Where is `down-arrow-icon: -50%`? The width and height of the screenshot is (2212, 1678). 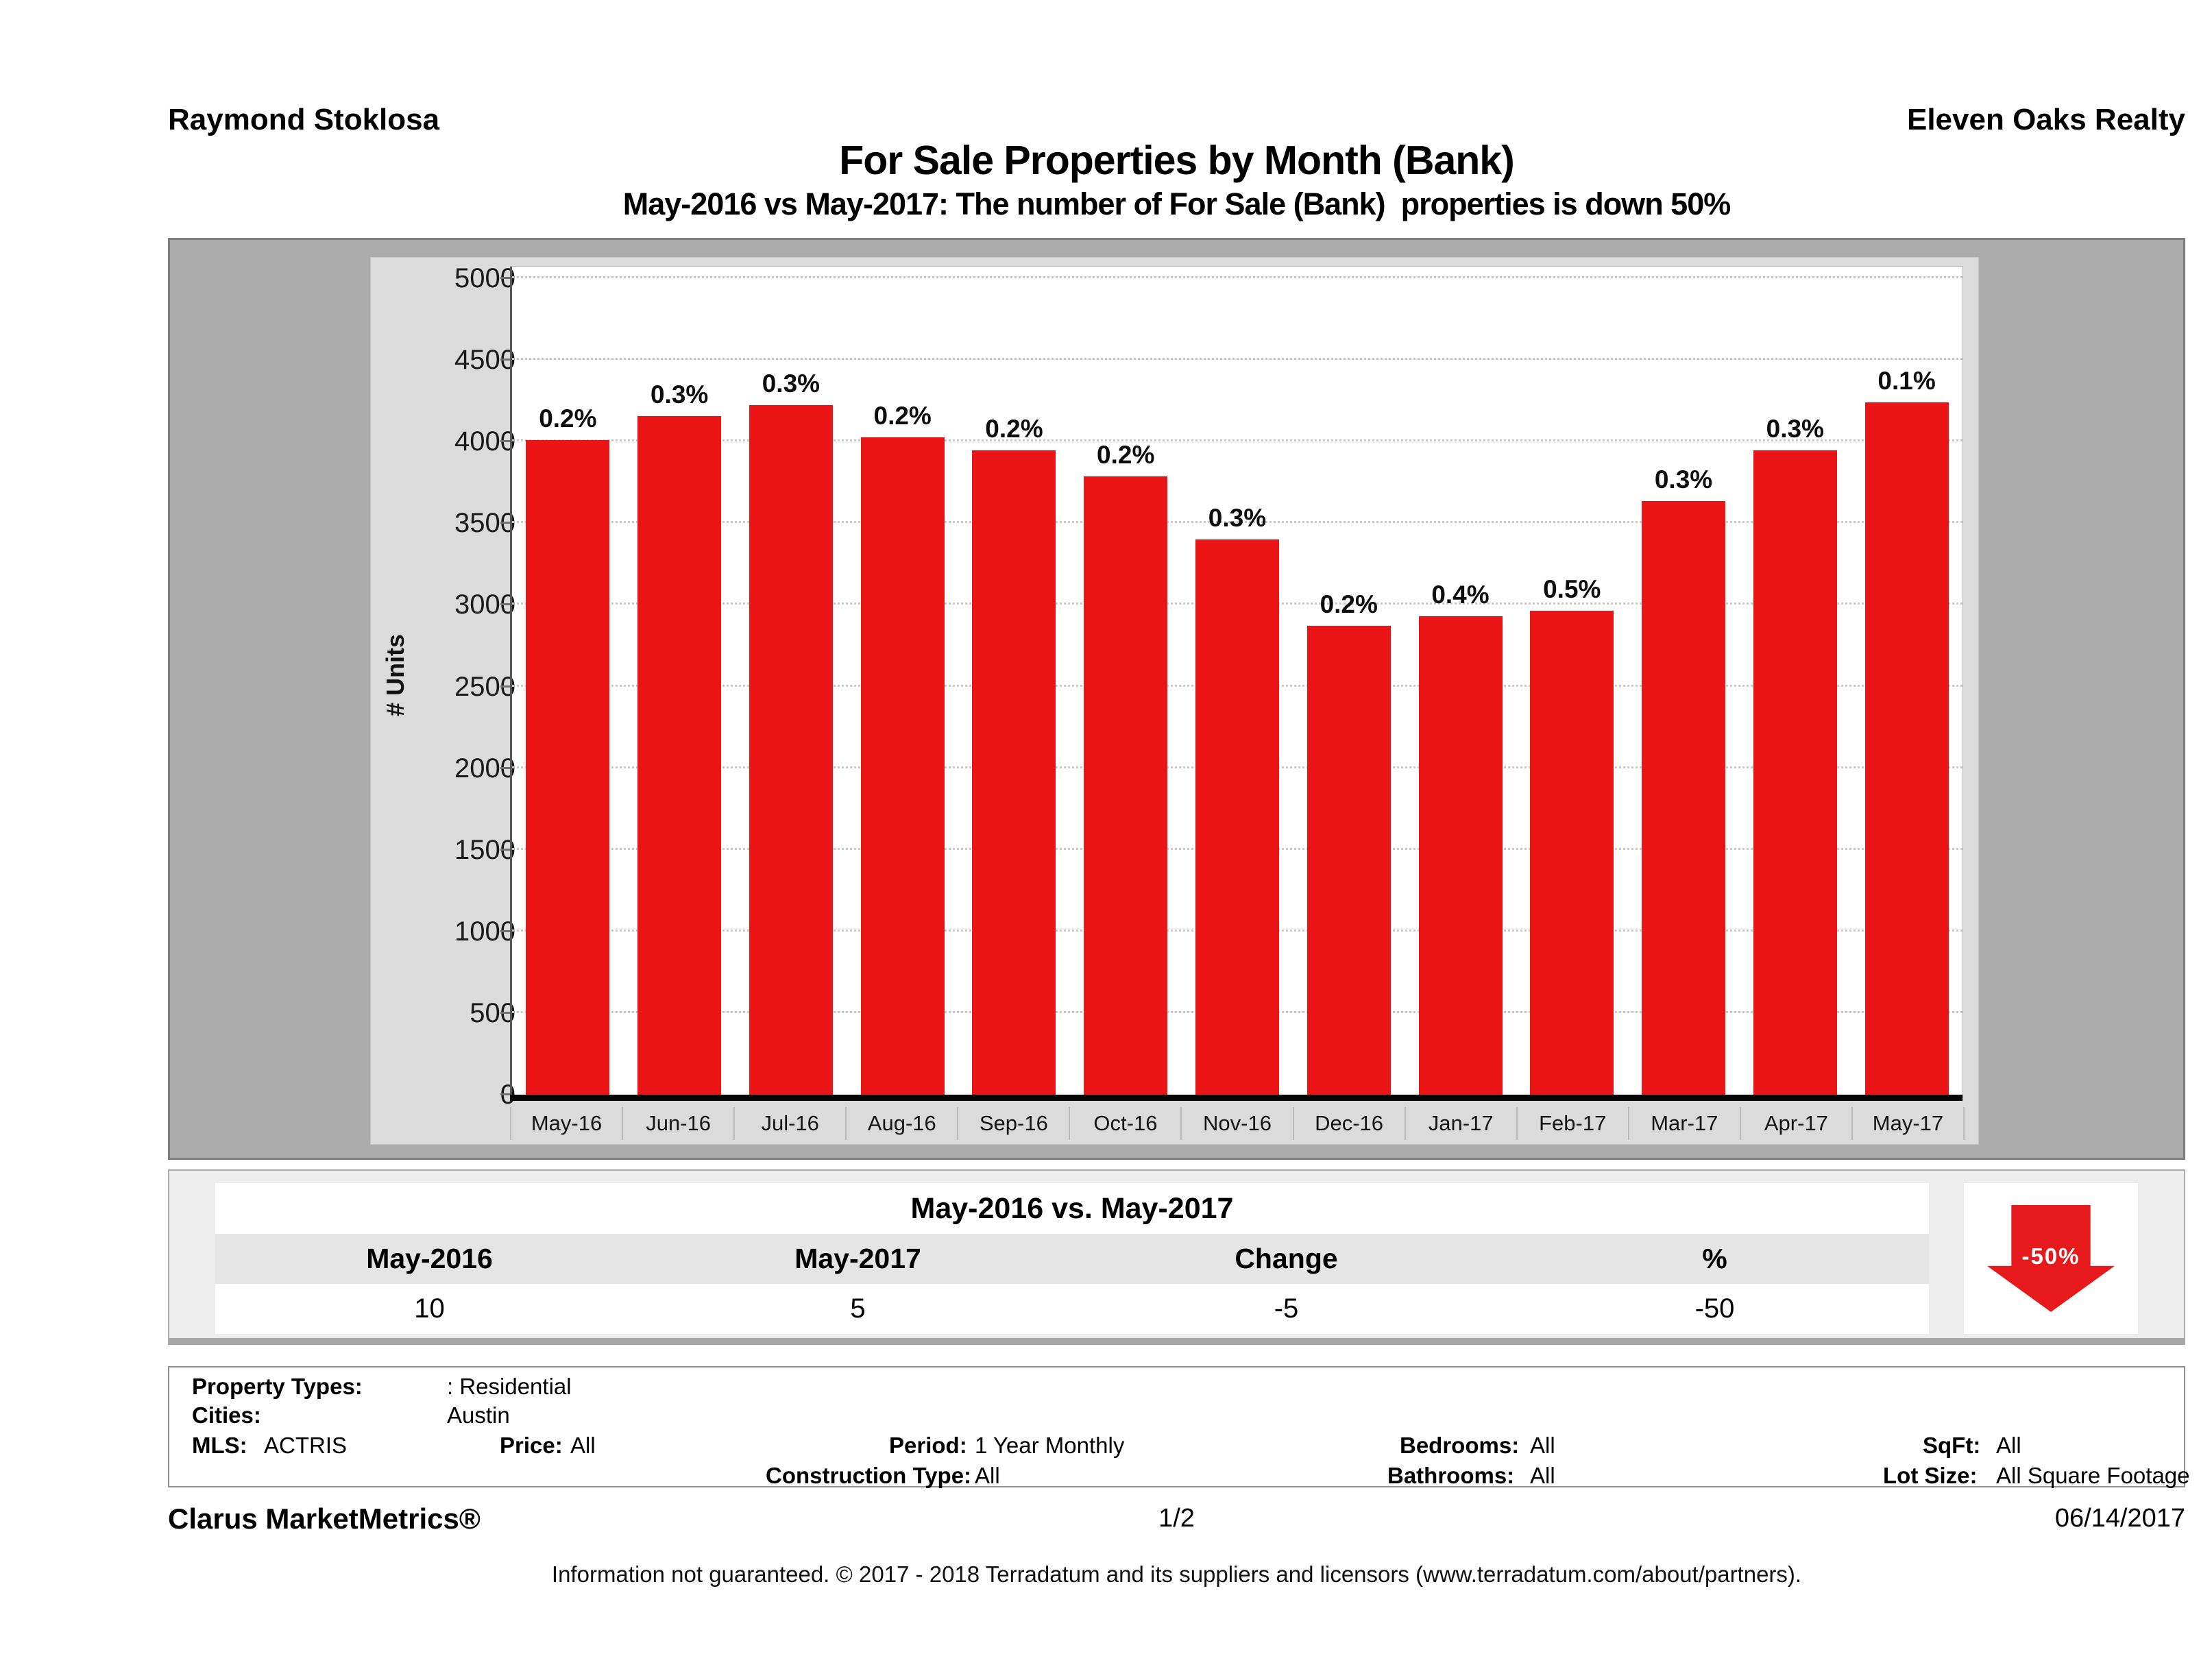 down-arrow-icon: -50% is located at coordinates (2051, 1258).